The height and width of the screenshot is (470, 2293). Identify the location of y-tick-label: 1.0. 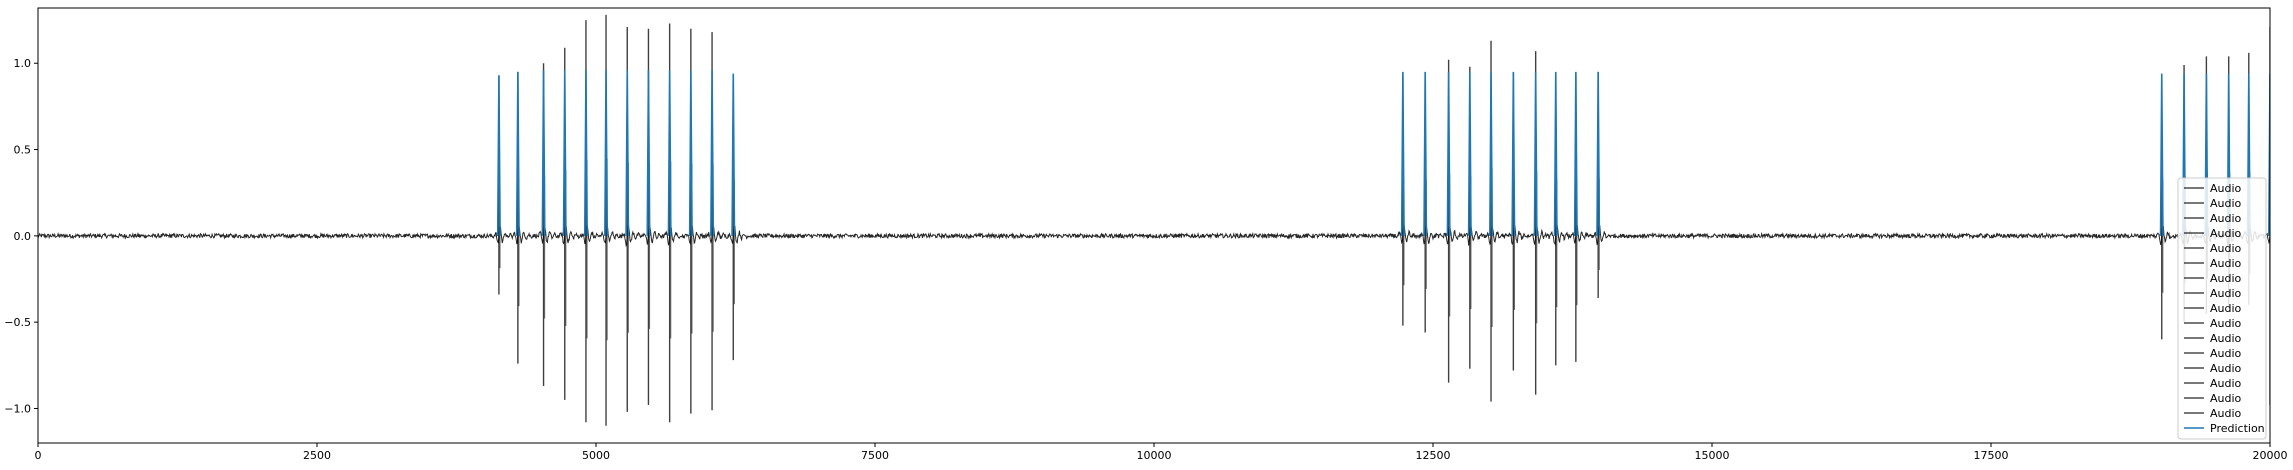
(23, 63).